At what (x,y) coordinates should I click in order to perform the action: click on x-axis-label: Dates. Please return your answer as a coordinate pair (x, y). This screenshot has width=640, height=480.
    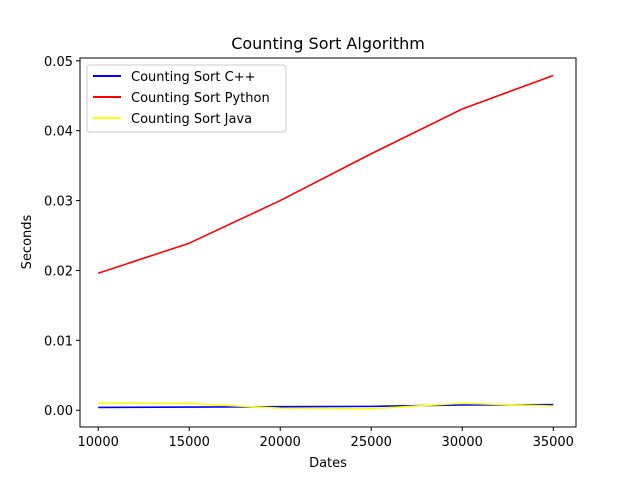
    Looking at the image, I should click on (328, 463).